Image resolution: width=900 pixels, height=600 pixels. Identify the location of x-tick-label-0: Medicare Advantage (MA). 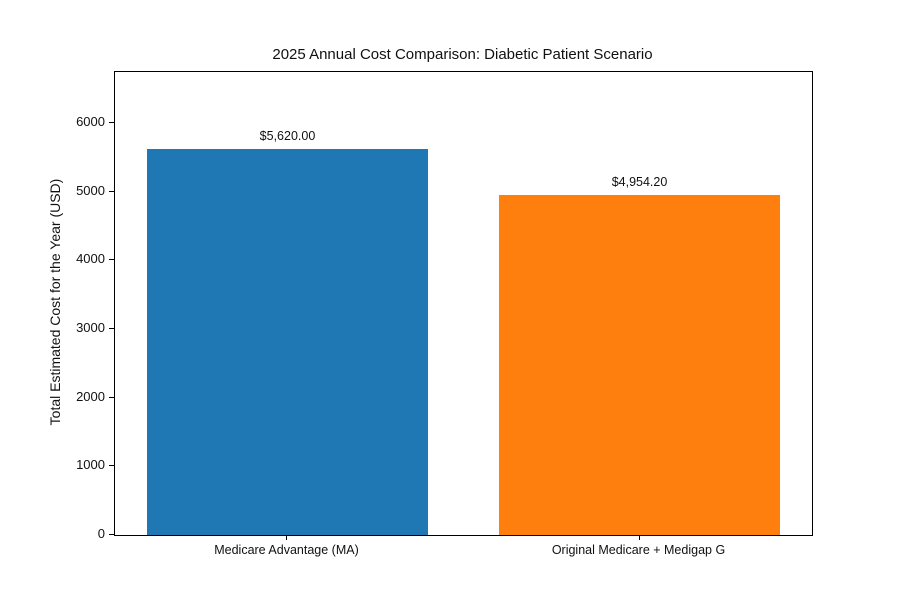
(286, 550).